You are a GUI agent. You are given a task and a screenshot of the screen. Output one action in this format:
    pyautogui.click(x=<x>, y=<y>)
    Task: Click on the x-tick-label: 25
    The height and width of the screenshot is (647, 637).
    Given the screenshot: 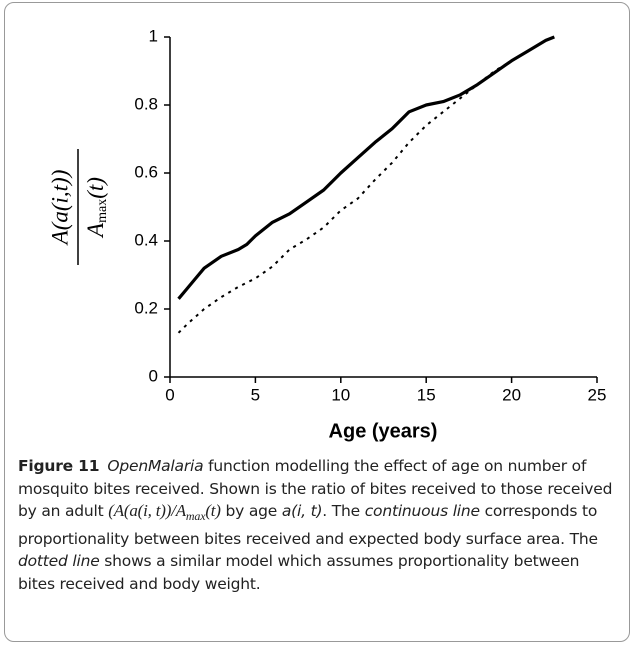 What is the action you would take?
    pyautogui.click(x=597, y=394)
    